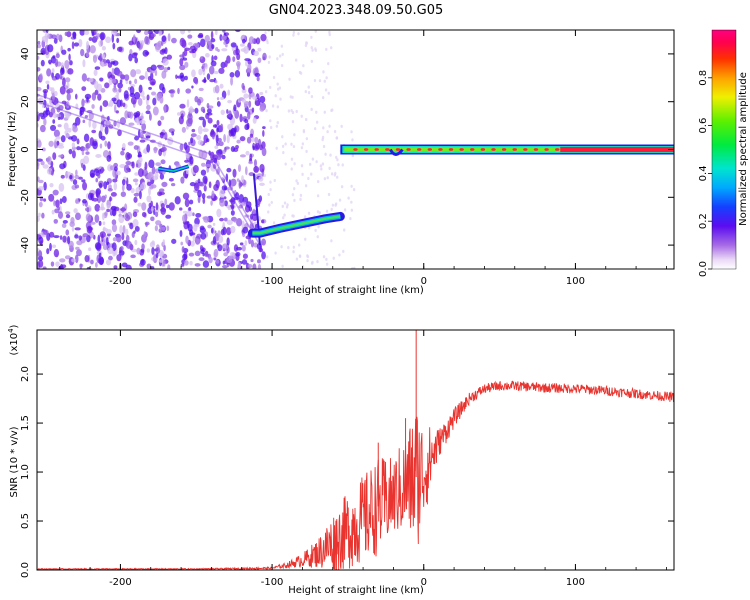  I want to click on snr-xtick-label: -200, so click(120, 582).